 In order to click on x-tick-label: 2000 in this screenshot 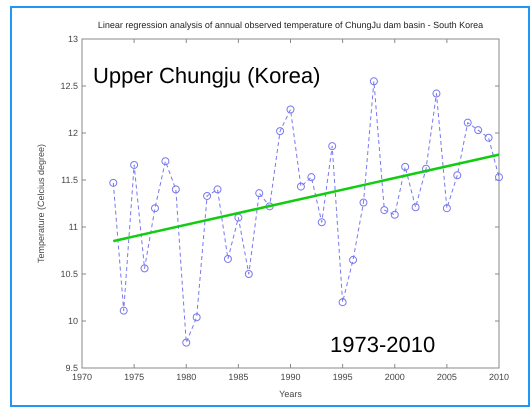, I will do `click(394, 377)`.